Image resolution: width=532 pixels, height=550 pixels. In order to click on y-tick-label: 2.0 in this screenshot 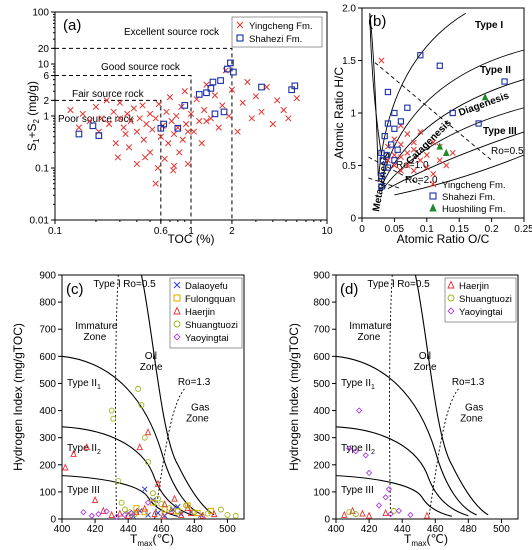, I will do `click(349, 9)`.